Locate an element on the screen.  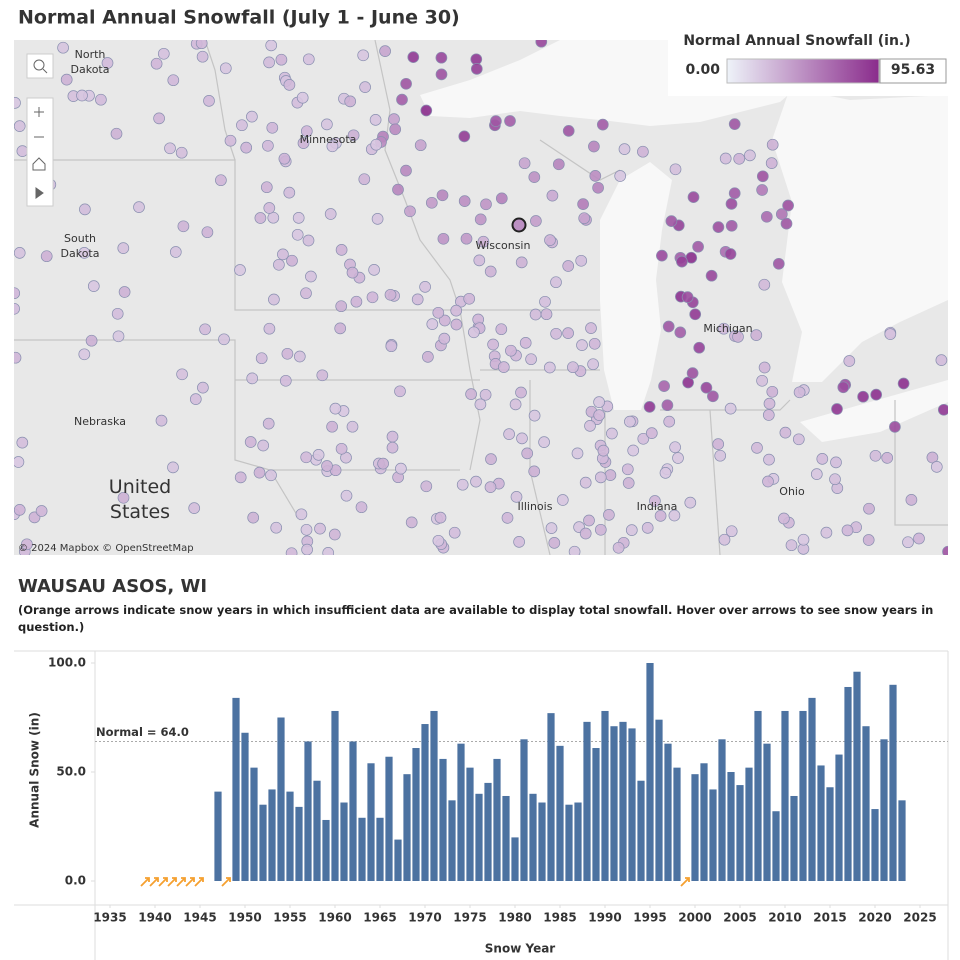
y-tick-label: 100.0 is located at coordinates (67, 663).